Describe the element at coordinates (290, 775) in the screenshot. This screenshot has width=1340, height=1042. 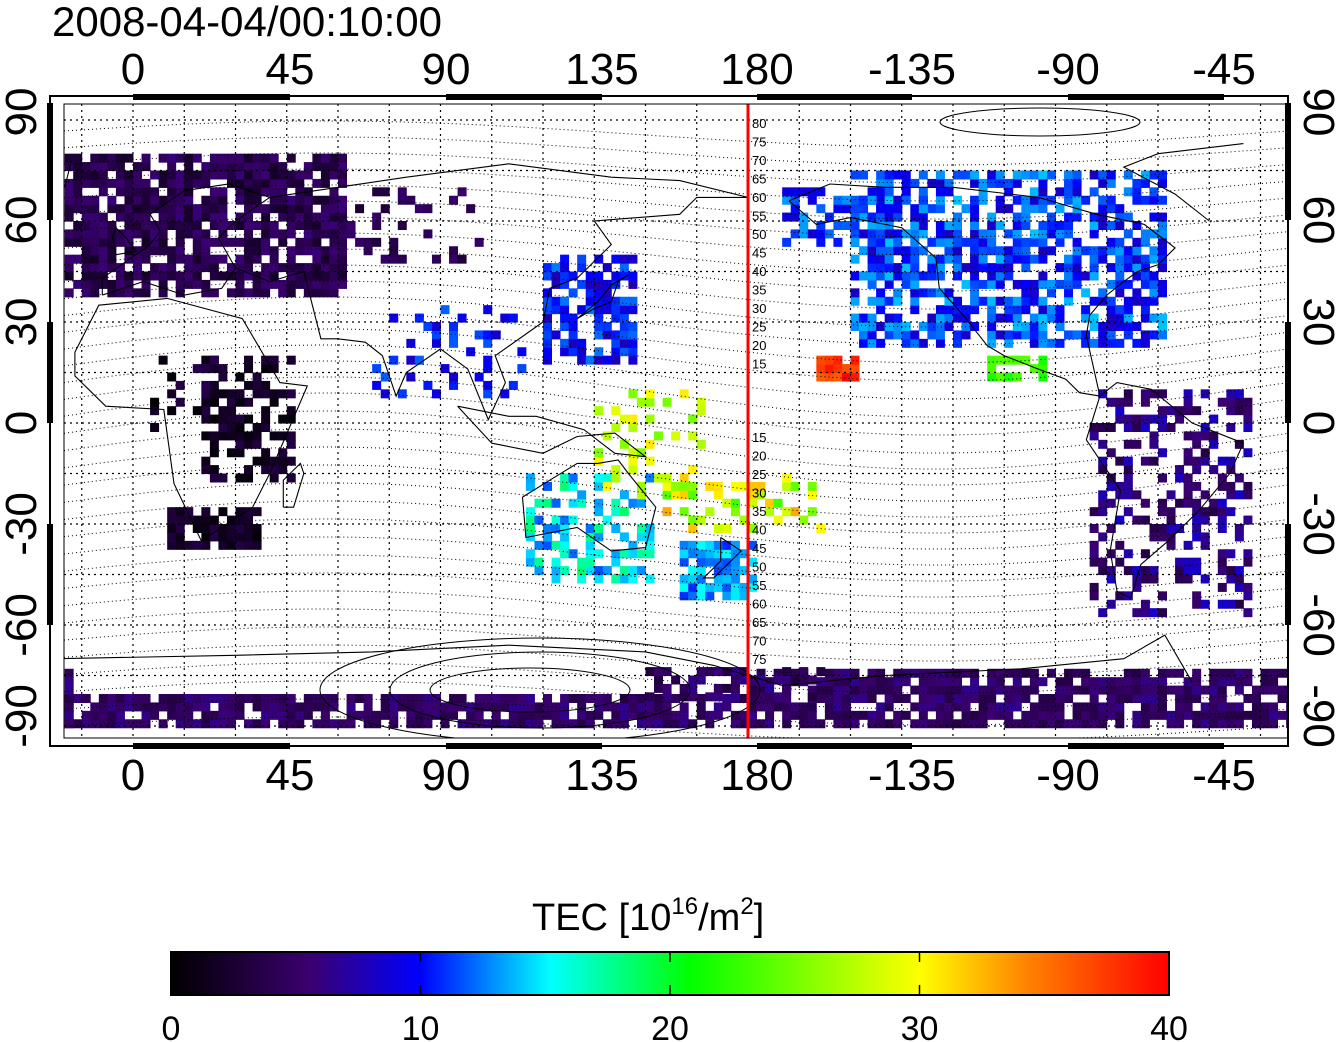
I see `bottom-longitude-label: 45` at that location.